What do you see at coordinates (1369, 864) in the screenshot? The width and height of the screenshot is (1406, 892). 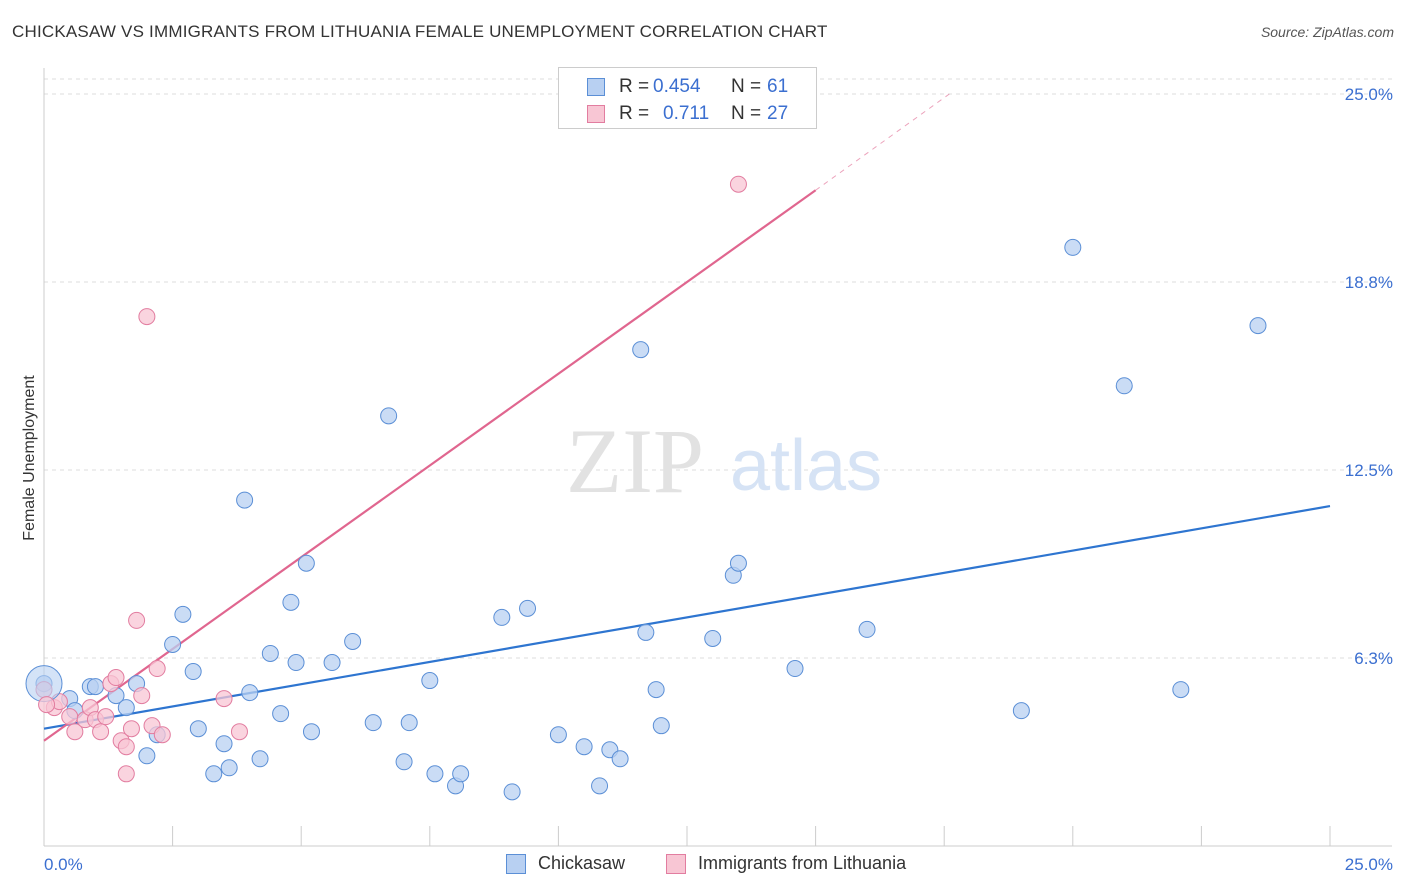 I see `x-tick-label: 25.0%` at bounding box center [1369, 864].